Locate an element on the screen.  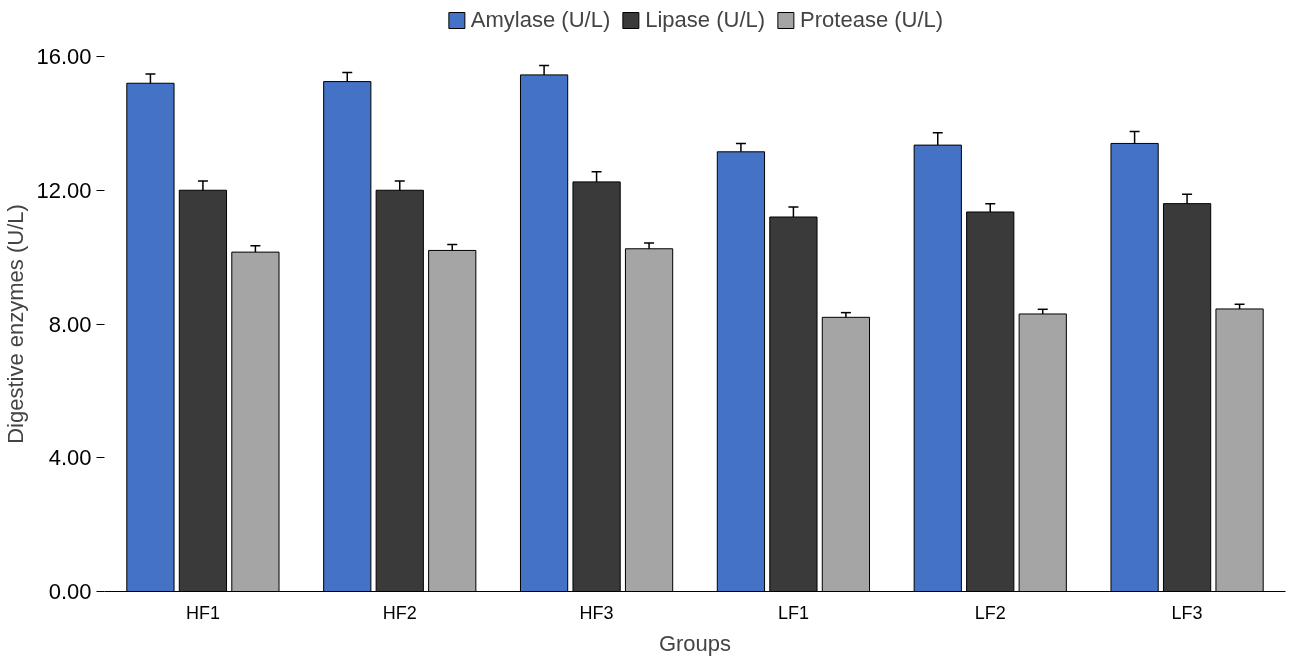
x-tick-label: LF2 is located at coordinates (990, 612).